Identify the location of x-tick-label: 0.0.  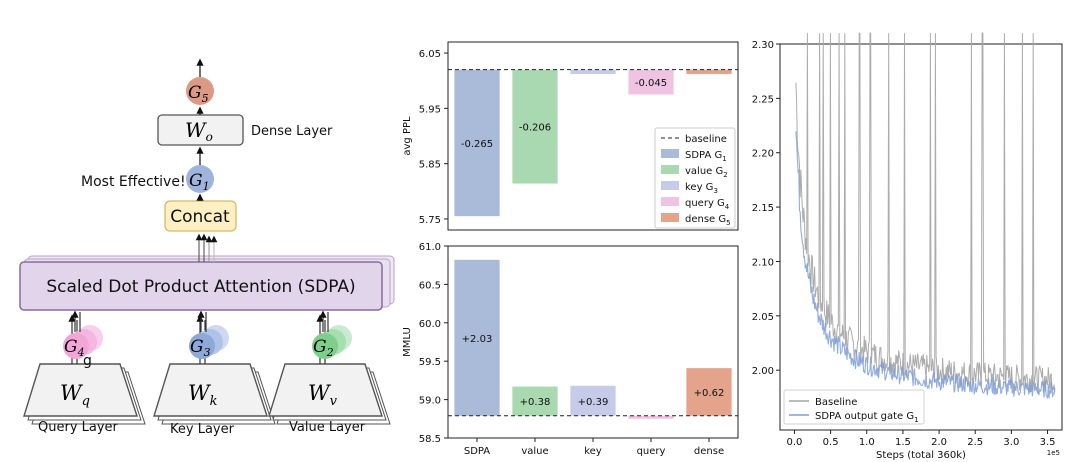
(795, 442).